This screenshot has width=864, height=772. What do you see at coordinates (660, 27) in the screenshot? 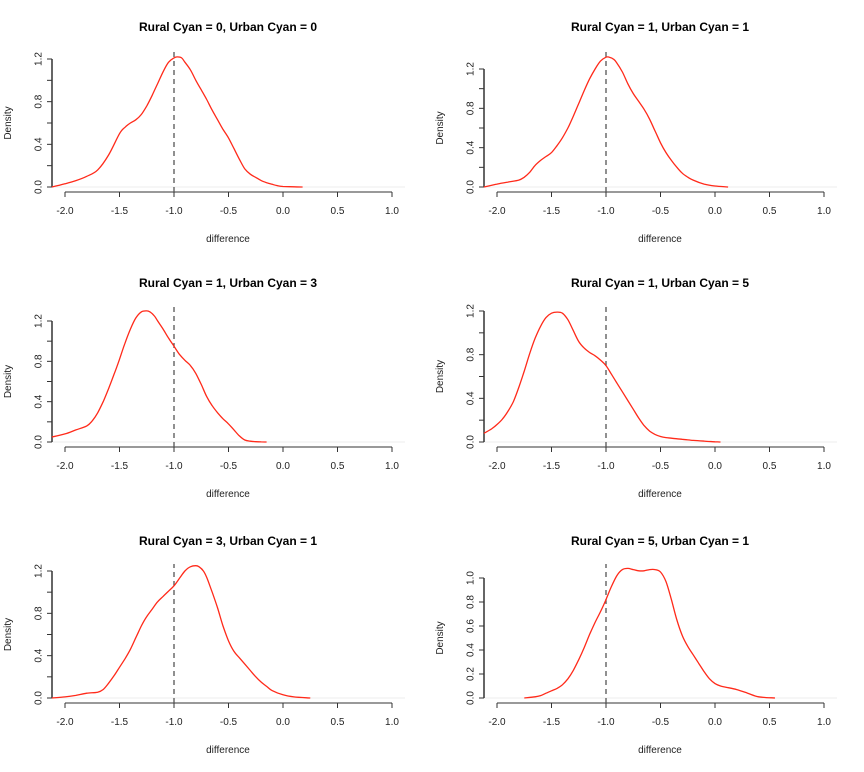
I see `panel-title: Rural Cyan = 1, Urban Cyan = 1` at bounding box center [660, 27].